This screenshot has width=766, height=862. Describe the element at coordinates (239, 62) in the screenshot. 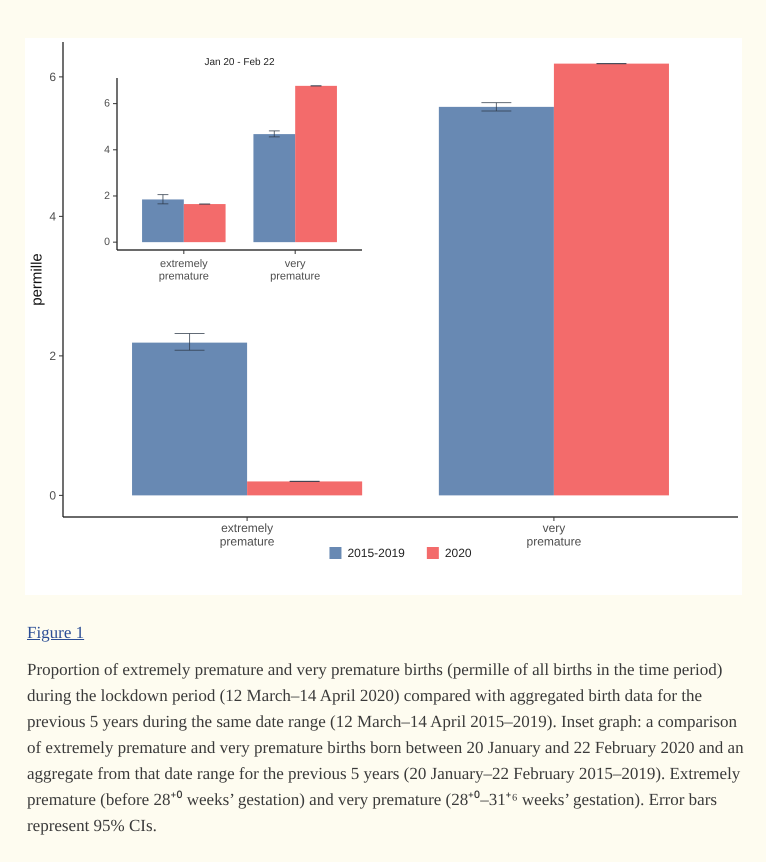

I see `chart-title: Jan 20 - Feb 22` at that location.